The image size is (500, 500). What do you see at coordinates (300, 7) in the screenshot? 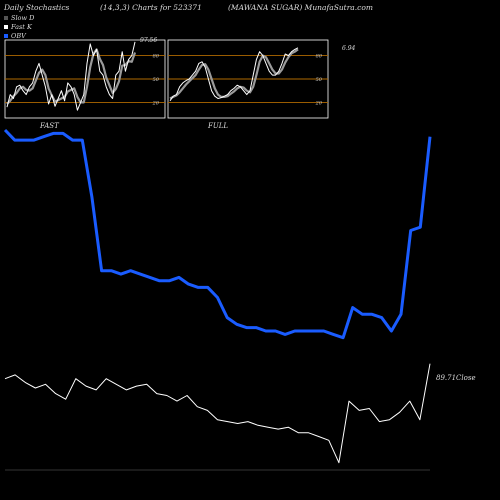
I see `chart-source: (MAWANA SUGAR) MunafaSutra.com` at bounding box center [300, 7].